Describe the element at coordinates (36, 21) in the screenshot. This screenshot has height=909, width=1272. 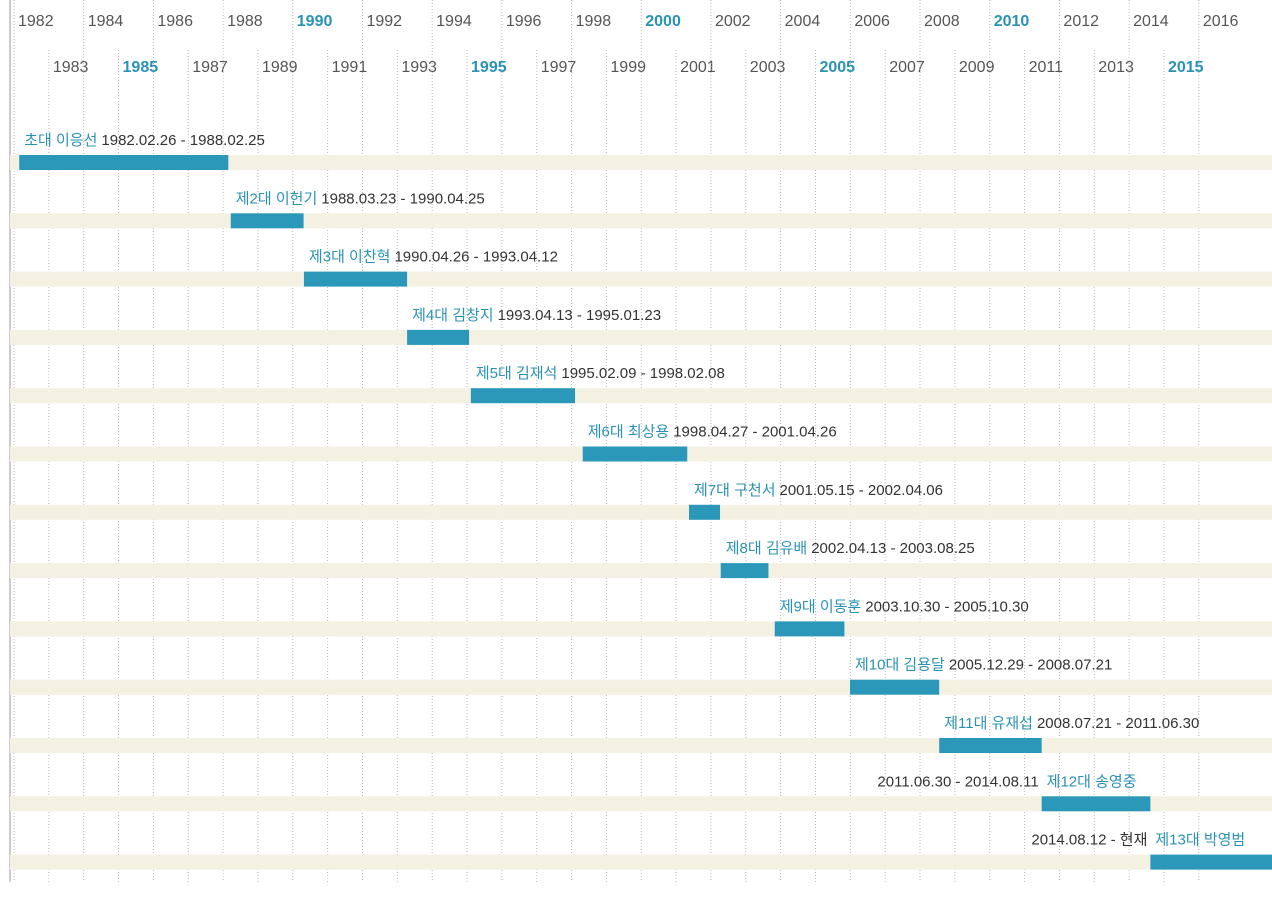
I see `x-tick-label: 1982` at that location.